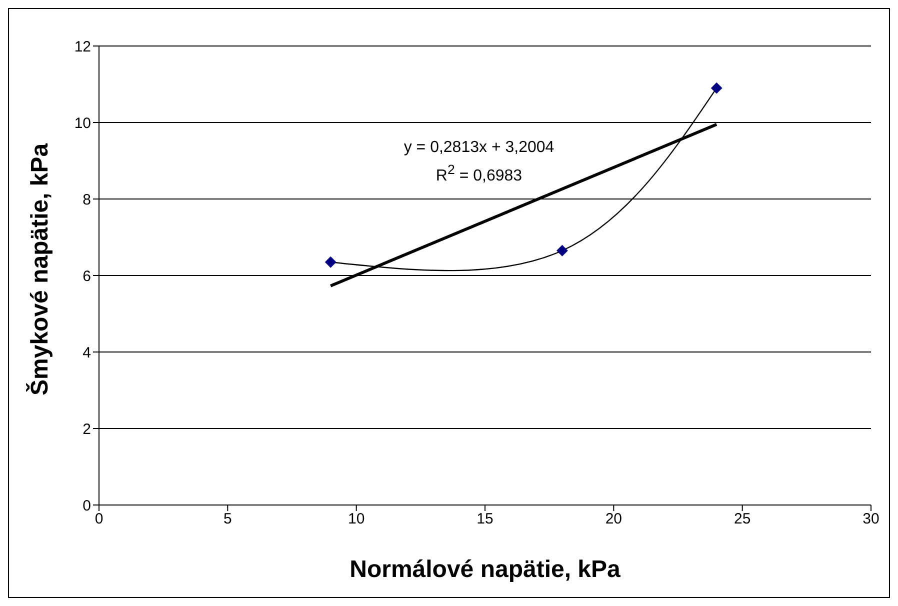 This screenshot has width=898, height=606. Describe the element at coordinates (82, 47) in the screenshot. I see `y-tick-label: 12` at that location.